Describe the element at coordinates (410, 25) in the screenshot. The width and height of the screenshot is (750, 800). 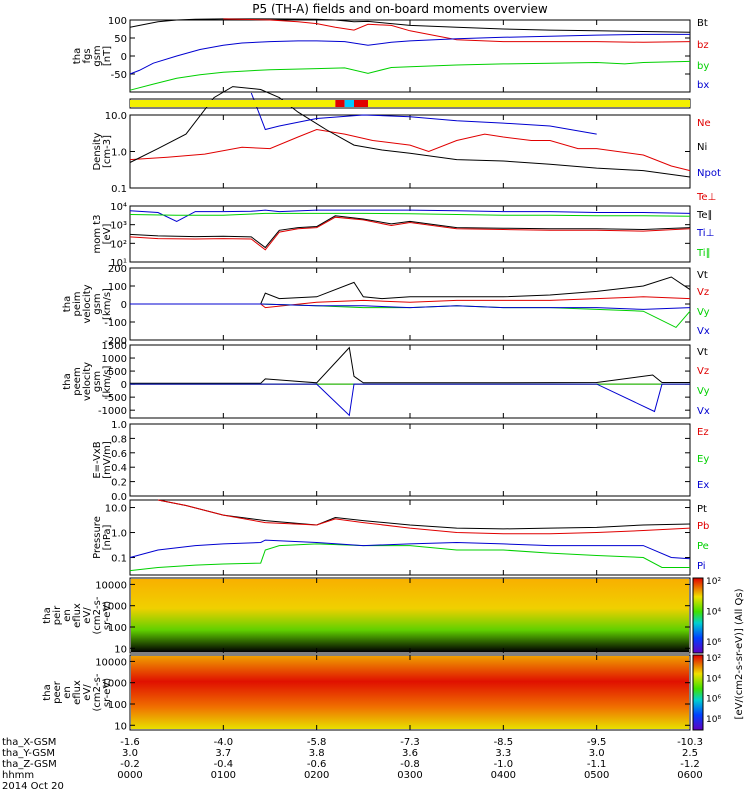
I see `series-line-Bt` at that location.